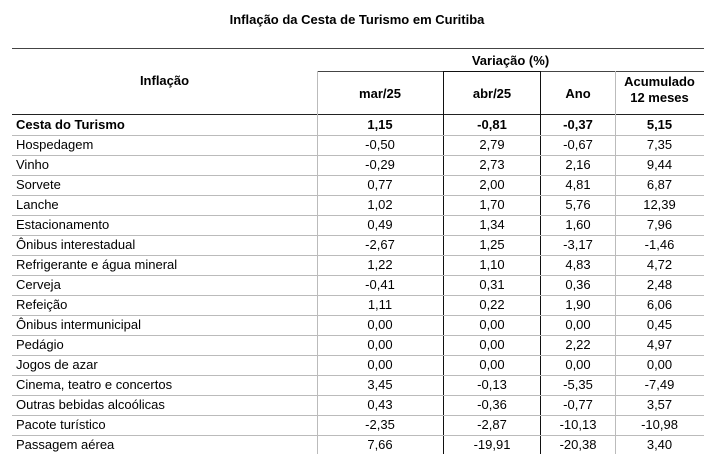 This screenshot has height=454, width=714. I want to click on cell-value: 1,02, so click(380, 204).